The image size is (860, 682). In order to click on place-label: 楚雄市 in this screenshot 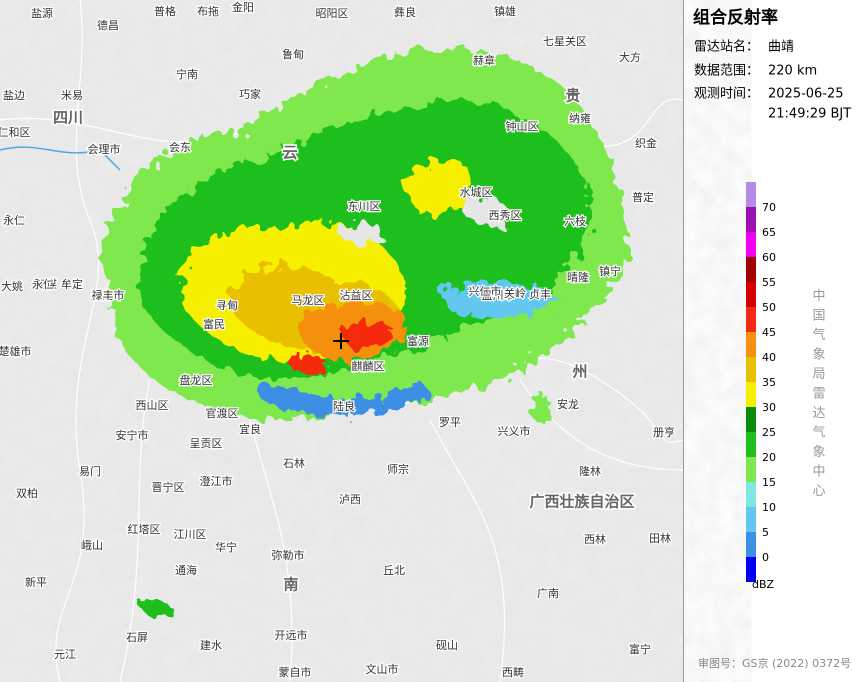, I will do `click(16, 351)`.